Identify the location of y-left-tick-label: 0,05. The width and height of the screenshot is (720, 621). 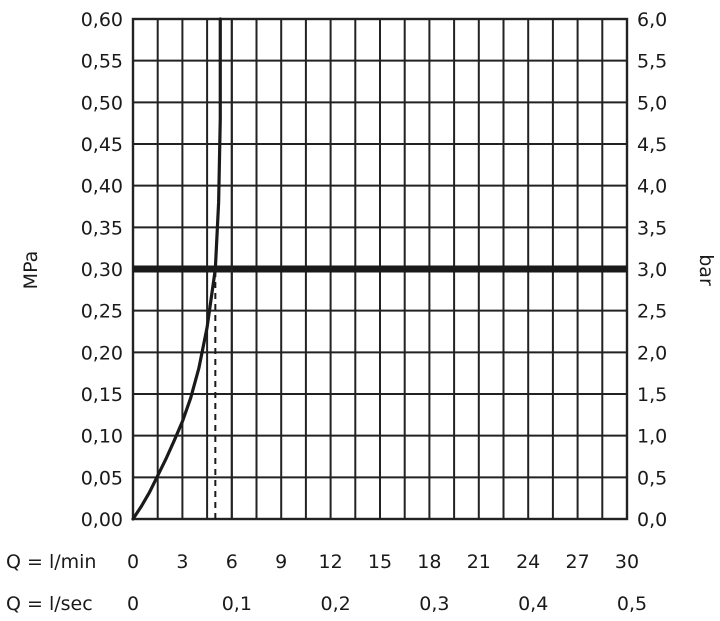
(102, 478).